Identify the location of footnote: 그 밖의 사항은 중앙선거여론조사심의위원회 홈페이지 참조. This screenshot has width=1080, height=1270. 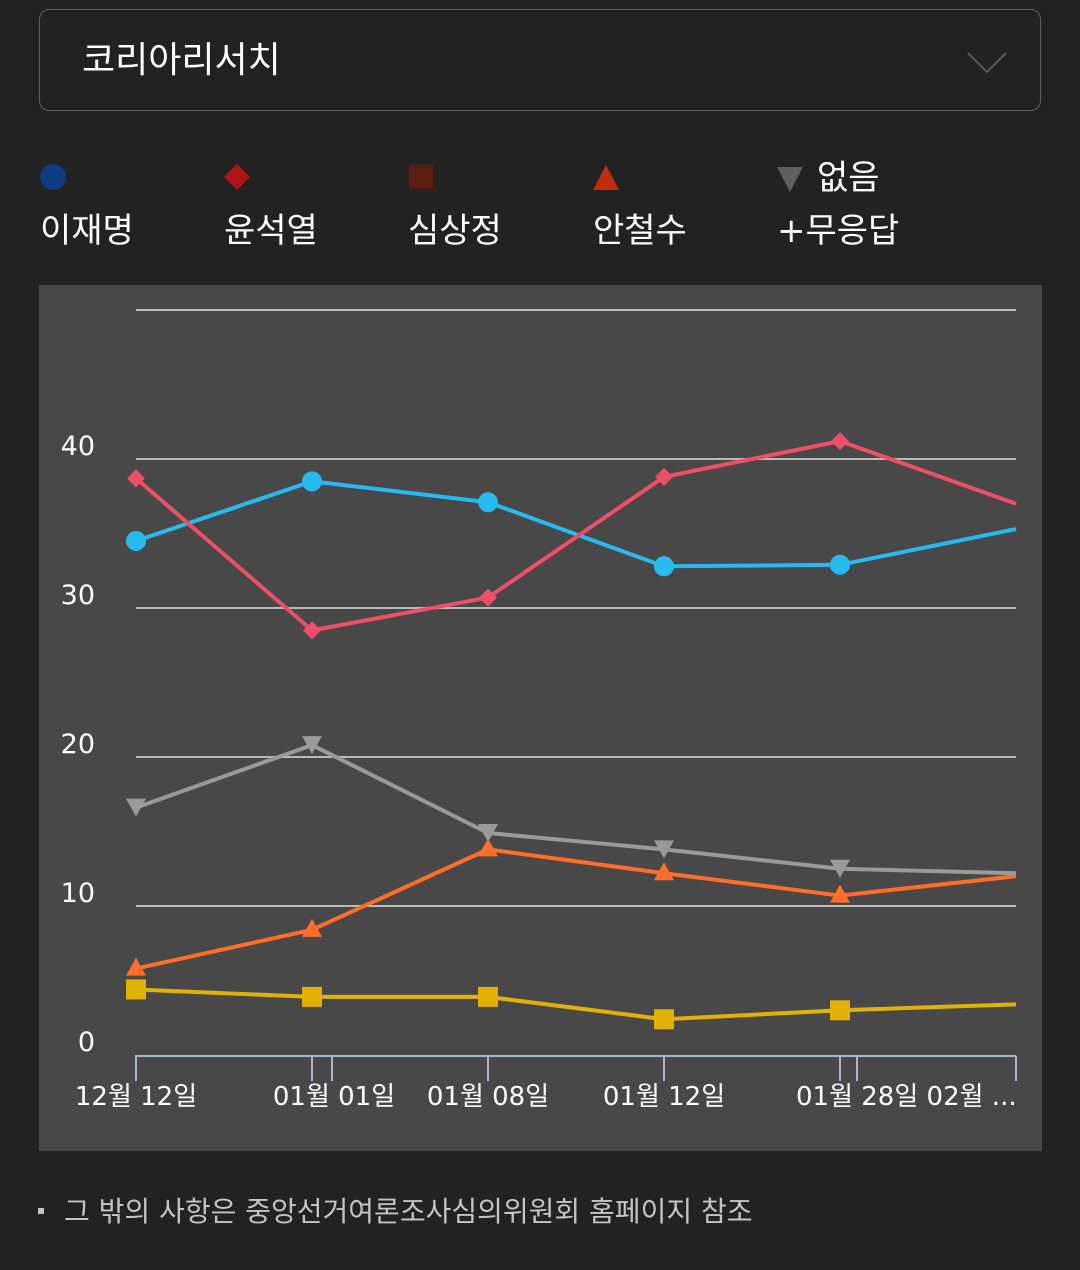
(395, 1212).